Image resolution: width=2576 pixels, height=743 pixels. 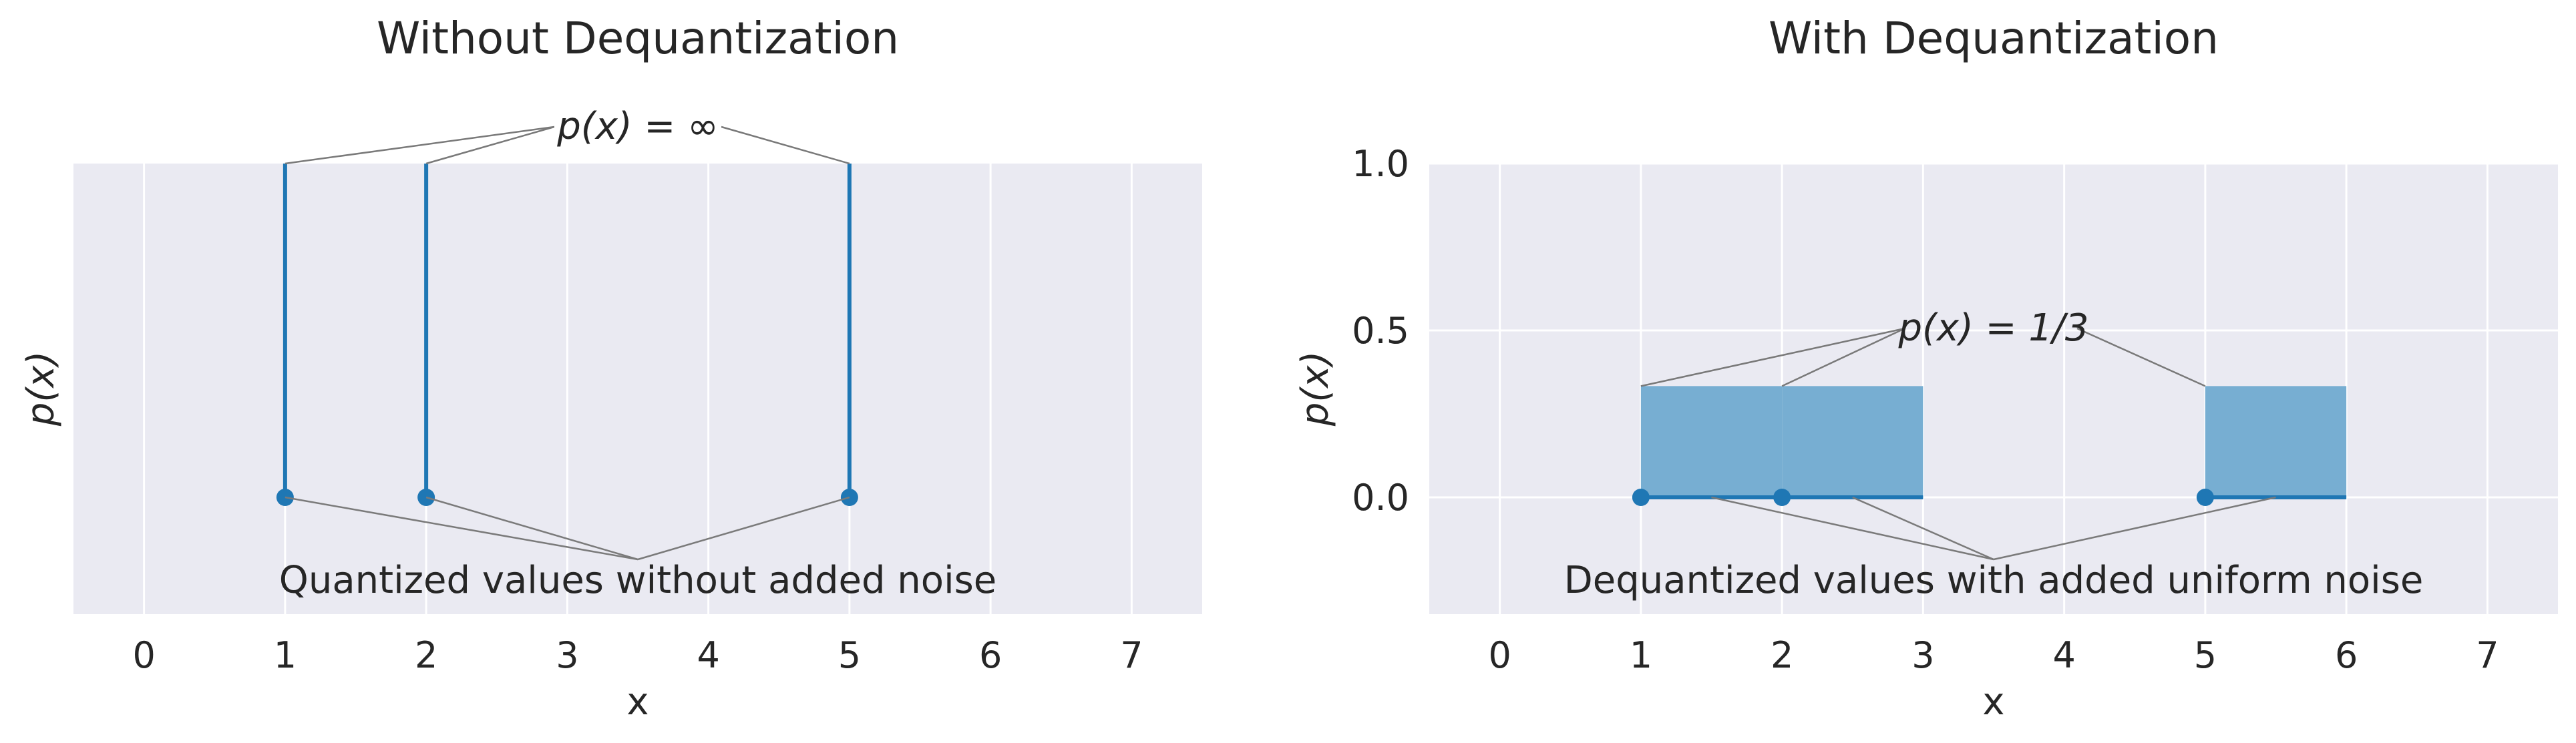 What do you see at coordinates (1782, 655) in the screenshot?
I see `right-x-tick-label: 2` at bounding box center [1782, 655].